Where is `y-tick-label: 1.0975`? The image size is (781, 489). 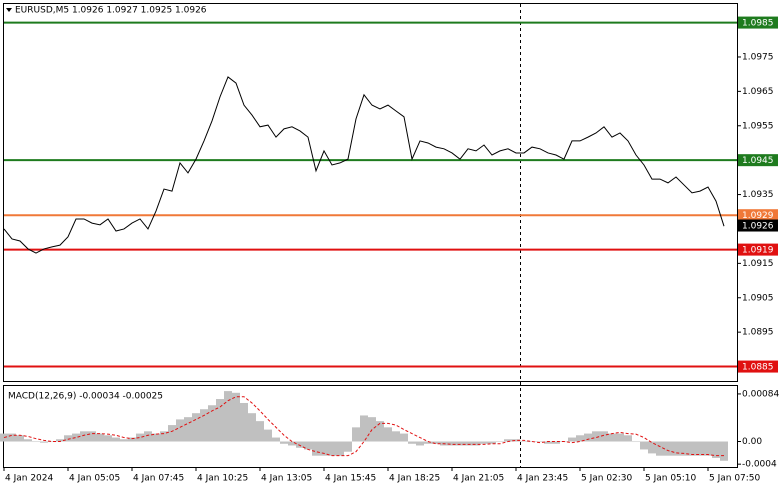 y-tick-label: 1.0975 is located at coordinates (758, 57).